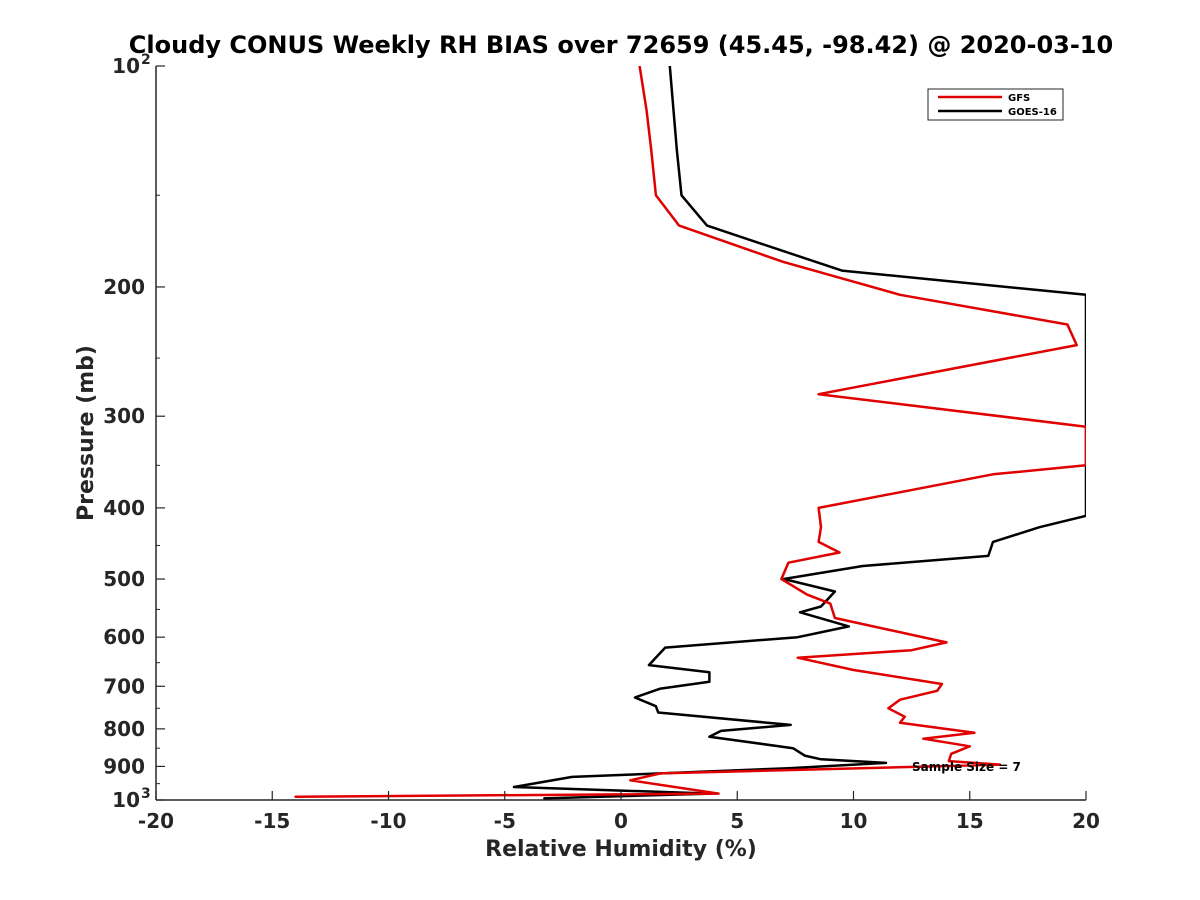 The image size is (1200, 900). I want to click on x-axis-ticks: -20 -15 -10 -5 0 5 10 15 20, so click(619, 812).